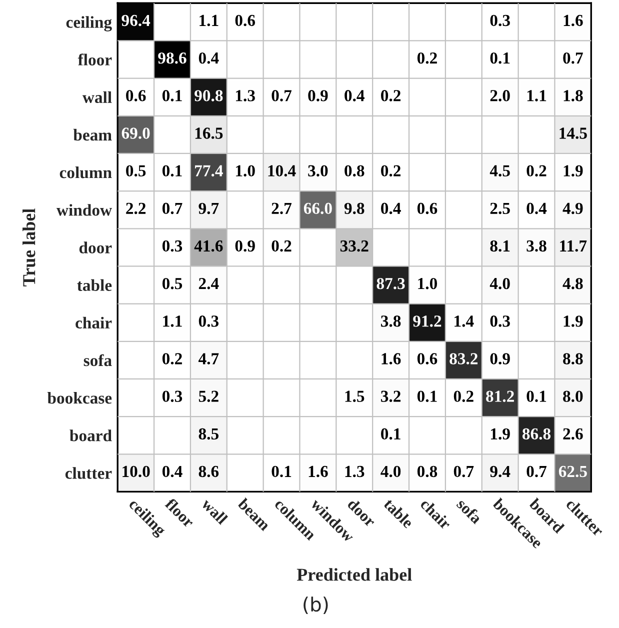 Image resolution: width=619 pixels, height=628 pixels. Describe the element at coordinates (316, 605) in the screenshot. I see `text: (b)` at that location.